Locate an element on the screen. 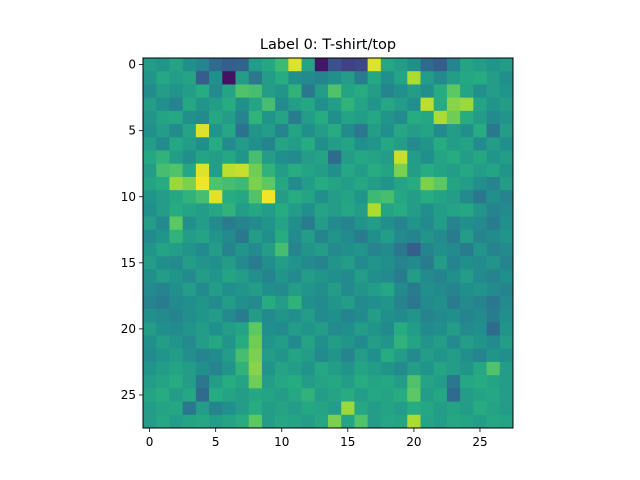 The width and height of the screenshot is (640, 480). y-tick-label: 5 is located at coordinates (132, 131).